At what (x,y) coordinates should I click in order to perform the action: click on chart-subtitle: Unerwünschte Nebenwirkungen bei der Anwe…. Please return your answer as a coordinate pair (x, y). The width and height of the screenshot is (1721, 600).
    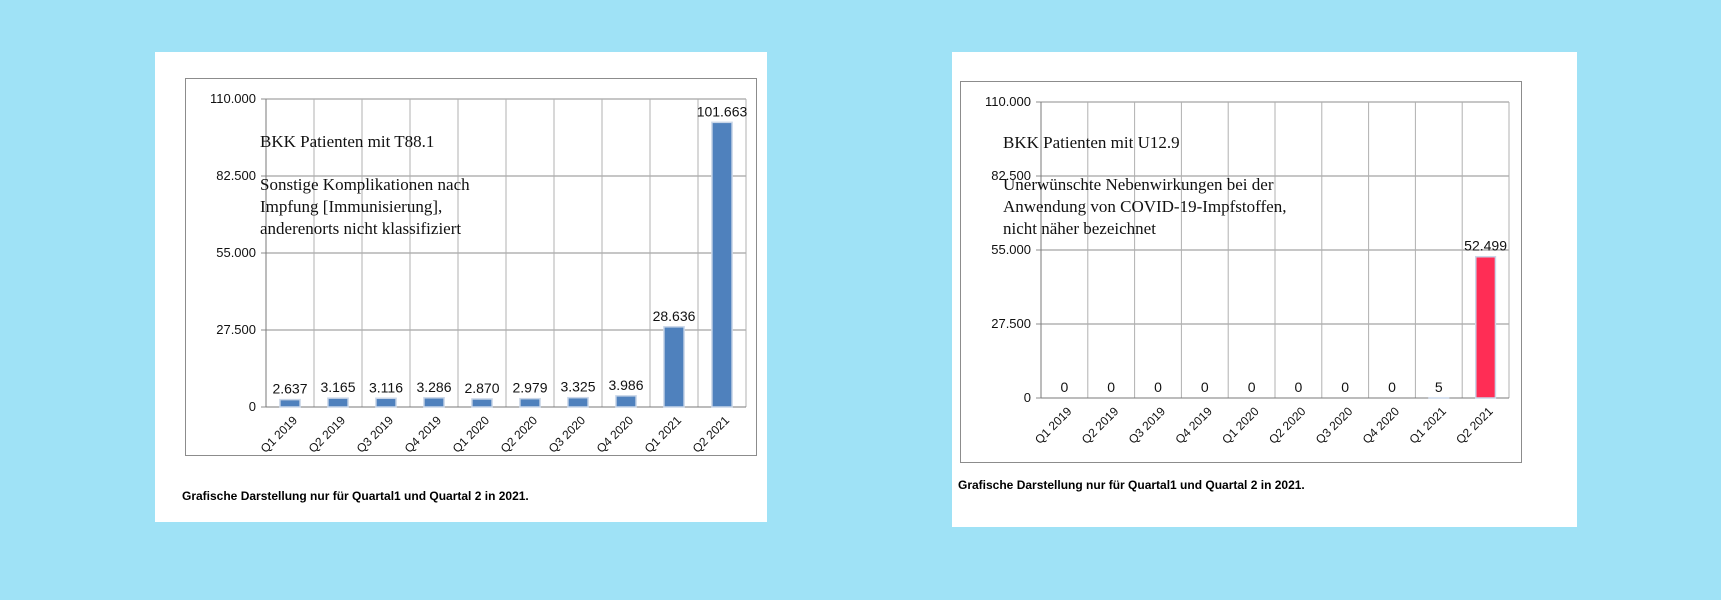
    Looking at the image, I should click on (1168, 207).